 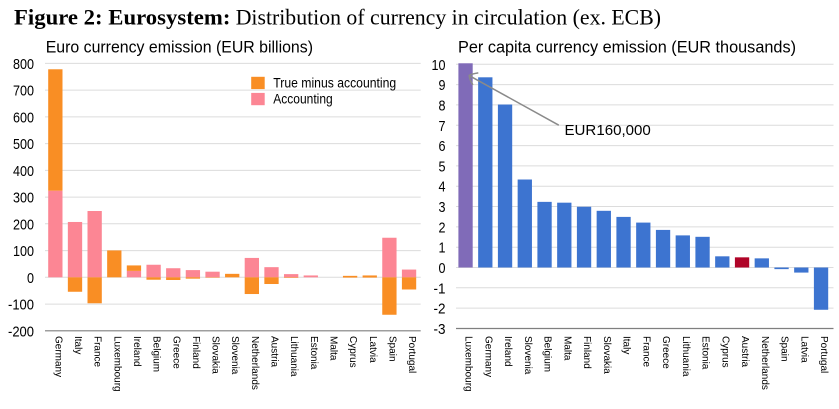 What do you see at coordinates (442, 146) in the screenshot?
I see `svg-text: 6` at bounding box center [442, 146].